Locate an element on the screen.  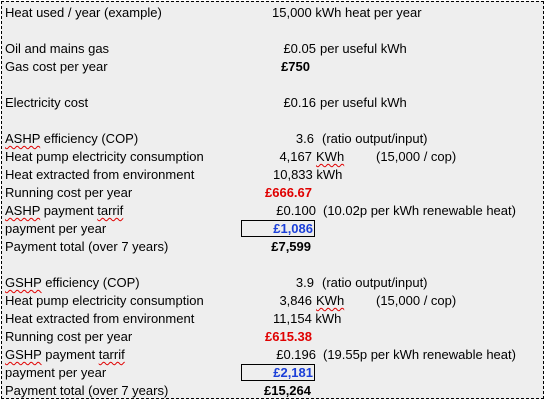
row-gas-price: Oil and mains gas £0.05 per useful kWh is located at coordinates (272, 49).